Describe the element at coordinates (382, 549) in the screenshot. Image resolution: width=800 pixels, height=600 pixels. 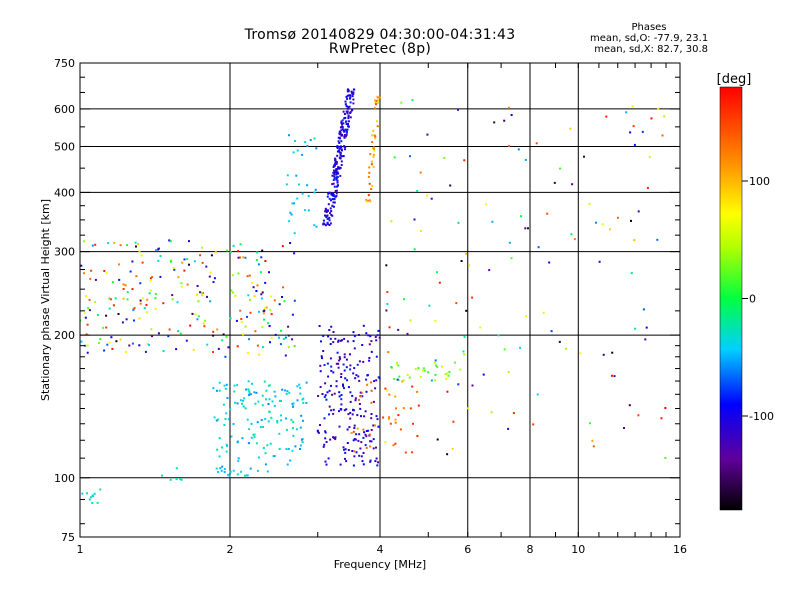
I see `x-tick-labels: 1 2 4 6 8 10 16` at that location.